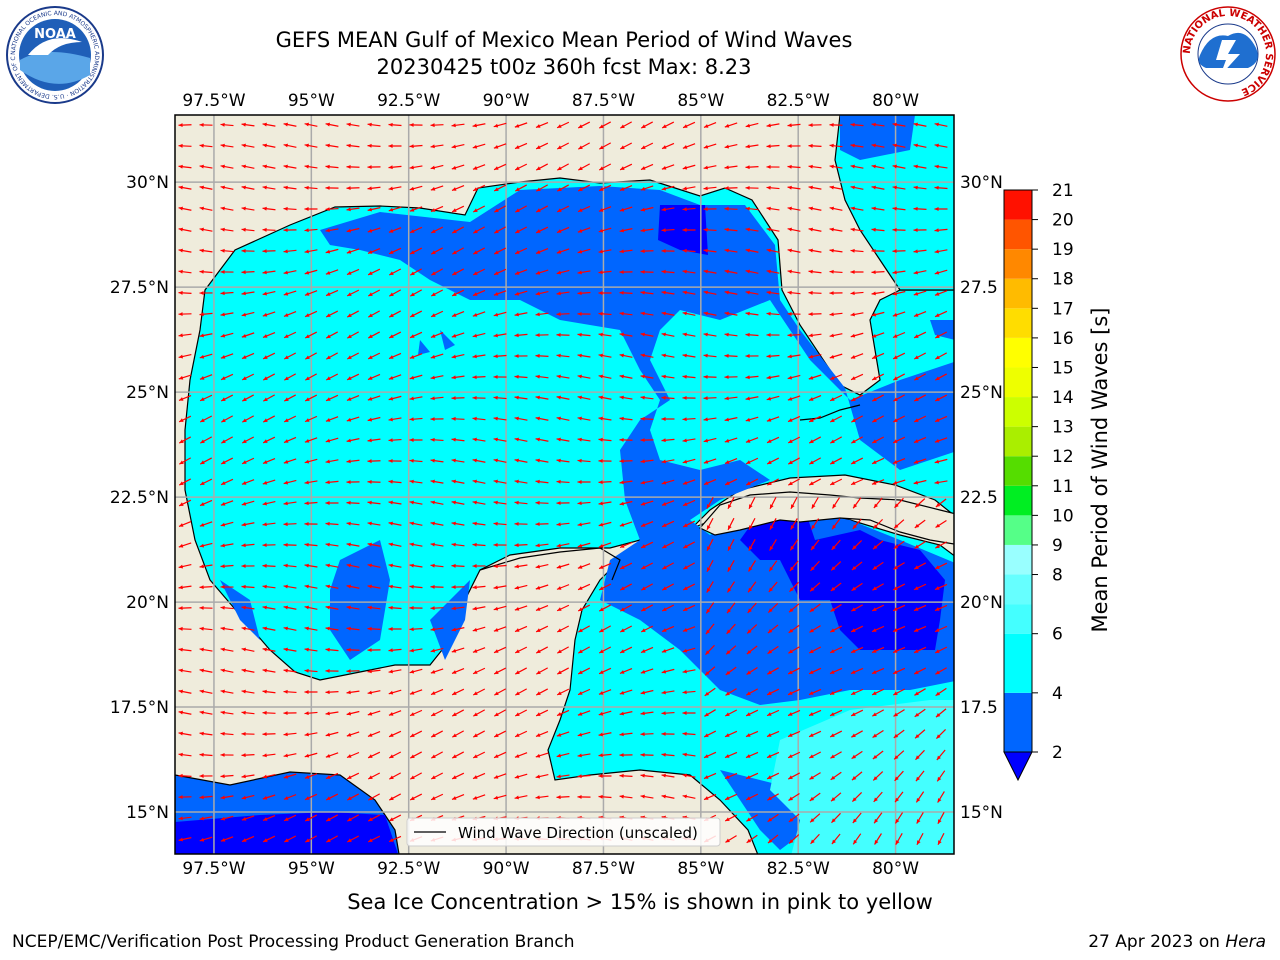  I want to click on lon-tick-bottom-5: 85°W, so click(700, 869).